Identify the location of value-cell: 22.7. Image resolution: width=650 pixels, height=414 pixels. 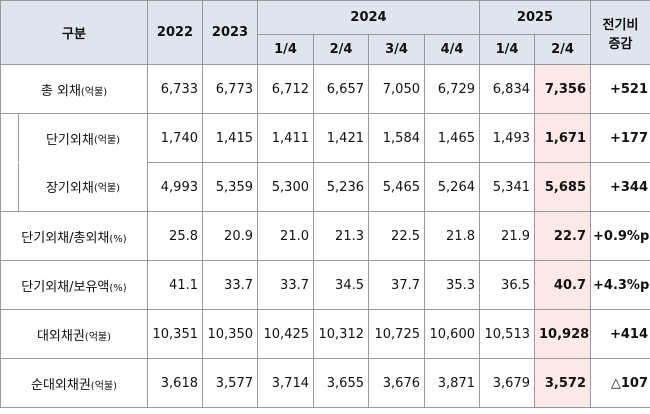
(562, 236).